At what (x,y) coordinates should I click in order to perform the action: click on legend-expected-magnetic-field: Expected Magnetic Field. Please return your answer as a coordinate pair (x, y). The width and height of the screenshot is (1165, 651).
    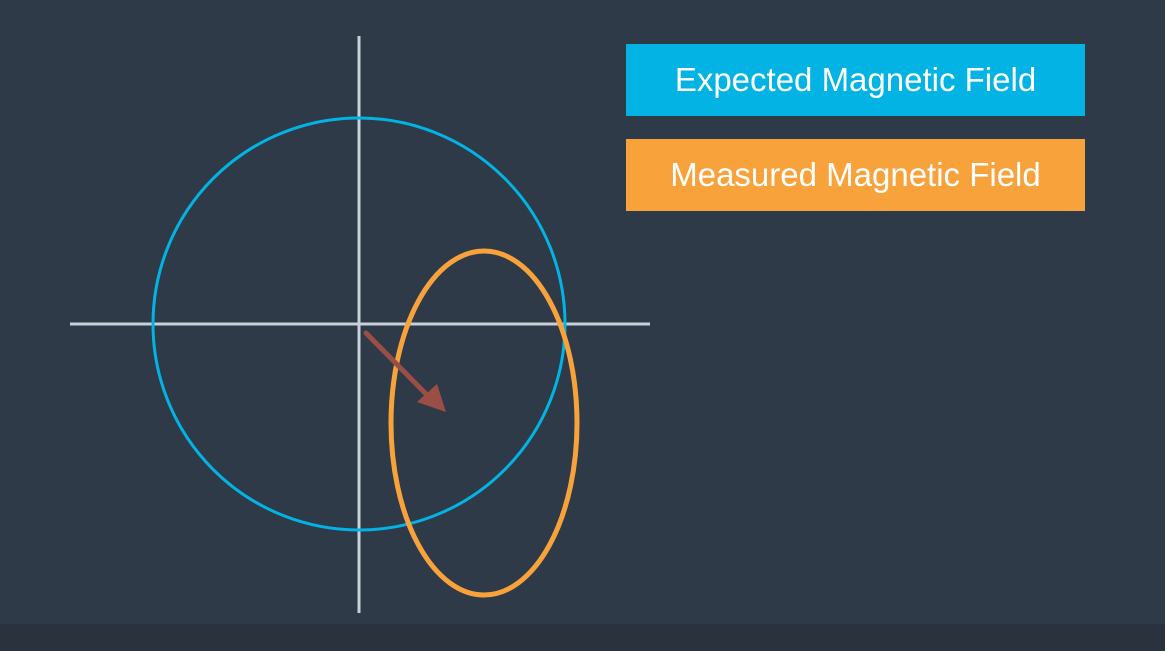
    Looking at the image, I should click on (855, 80).